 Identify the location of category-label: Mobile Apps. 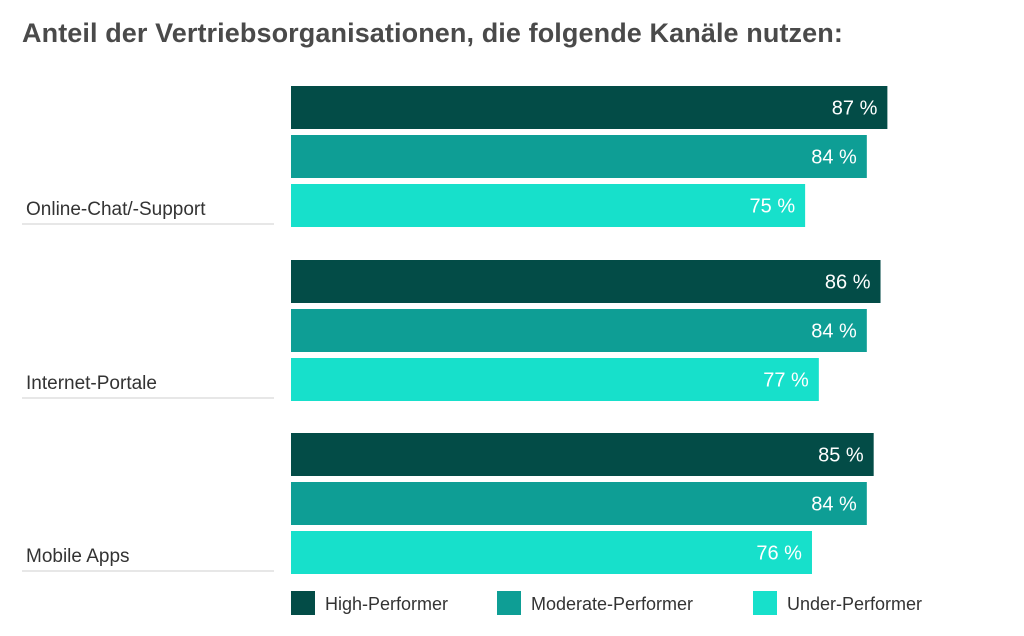
(78, 556).